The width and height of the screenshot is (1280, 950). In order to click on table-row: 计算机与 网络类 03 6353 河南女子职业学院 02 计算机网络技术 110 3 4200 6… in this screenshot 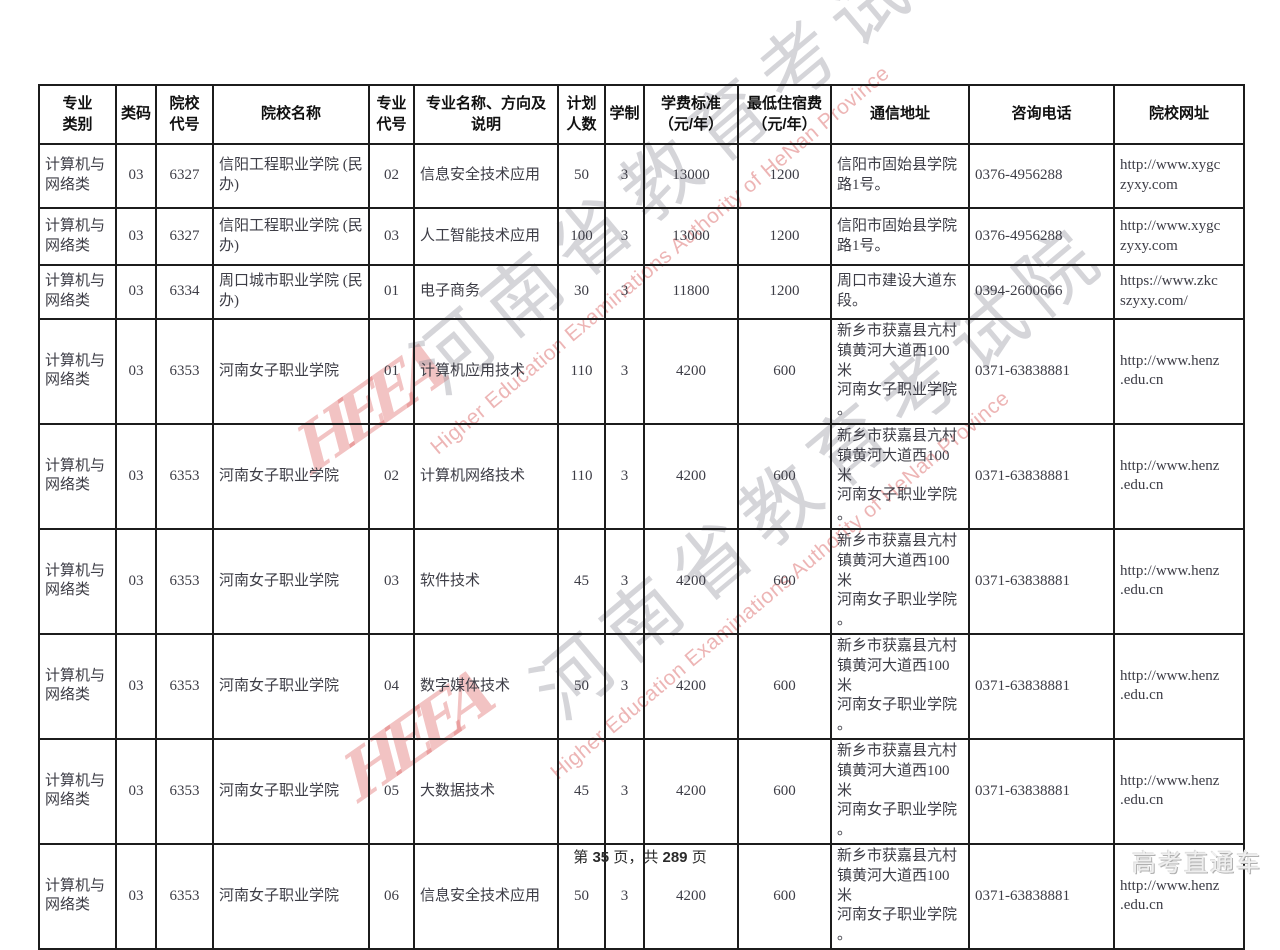, I will do `click(641, 476)`.